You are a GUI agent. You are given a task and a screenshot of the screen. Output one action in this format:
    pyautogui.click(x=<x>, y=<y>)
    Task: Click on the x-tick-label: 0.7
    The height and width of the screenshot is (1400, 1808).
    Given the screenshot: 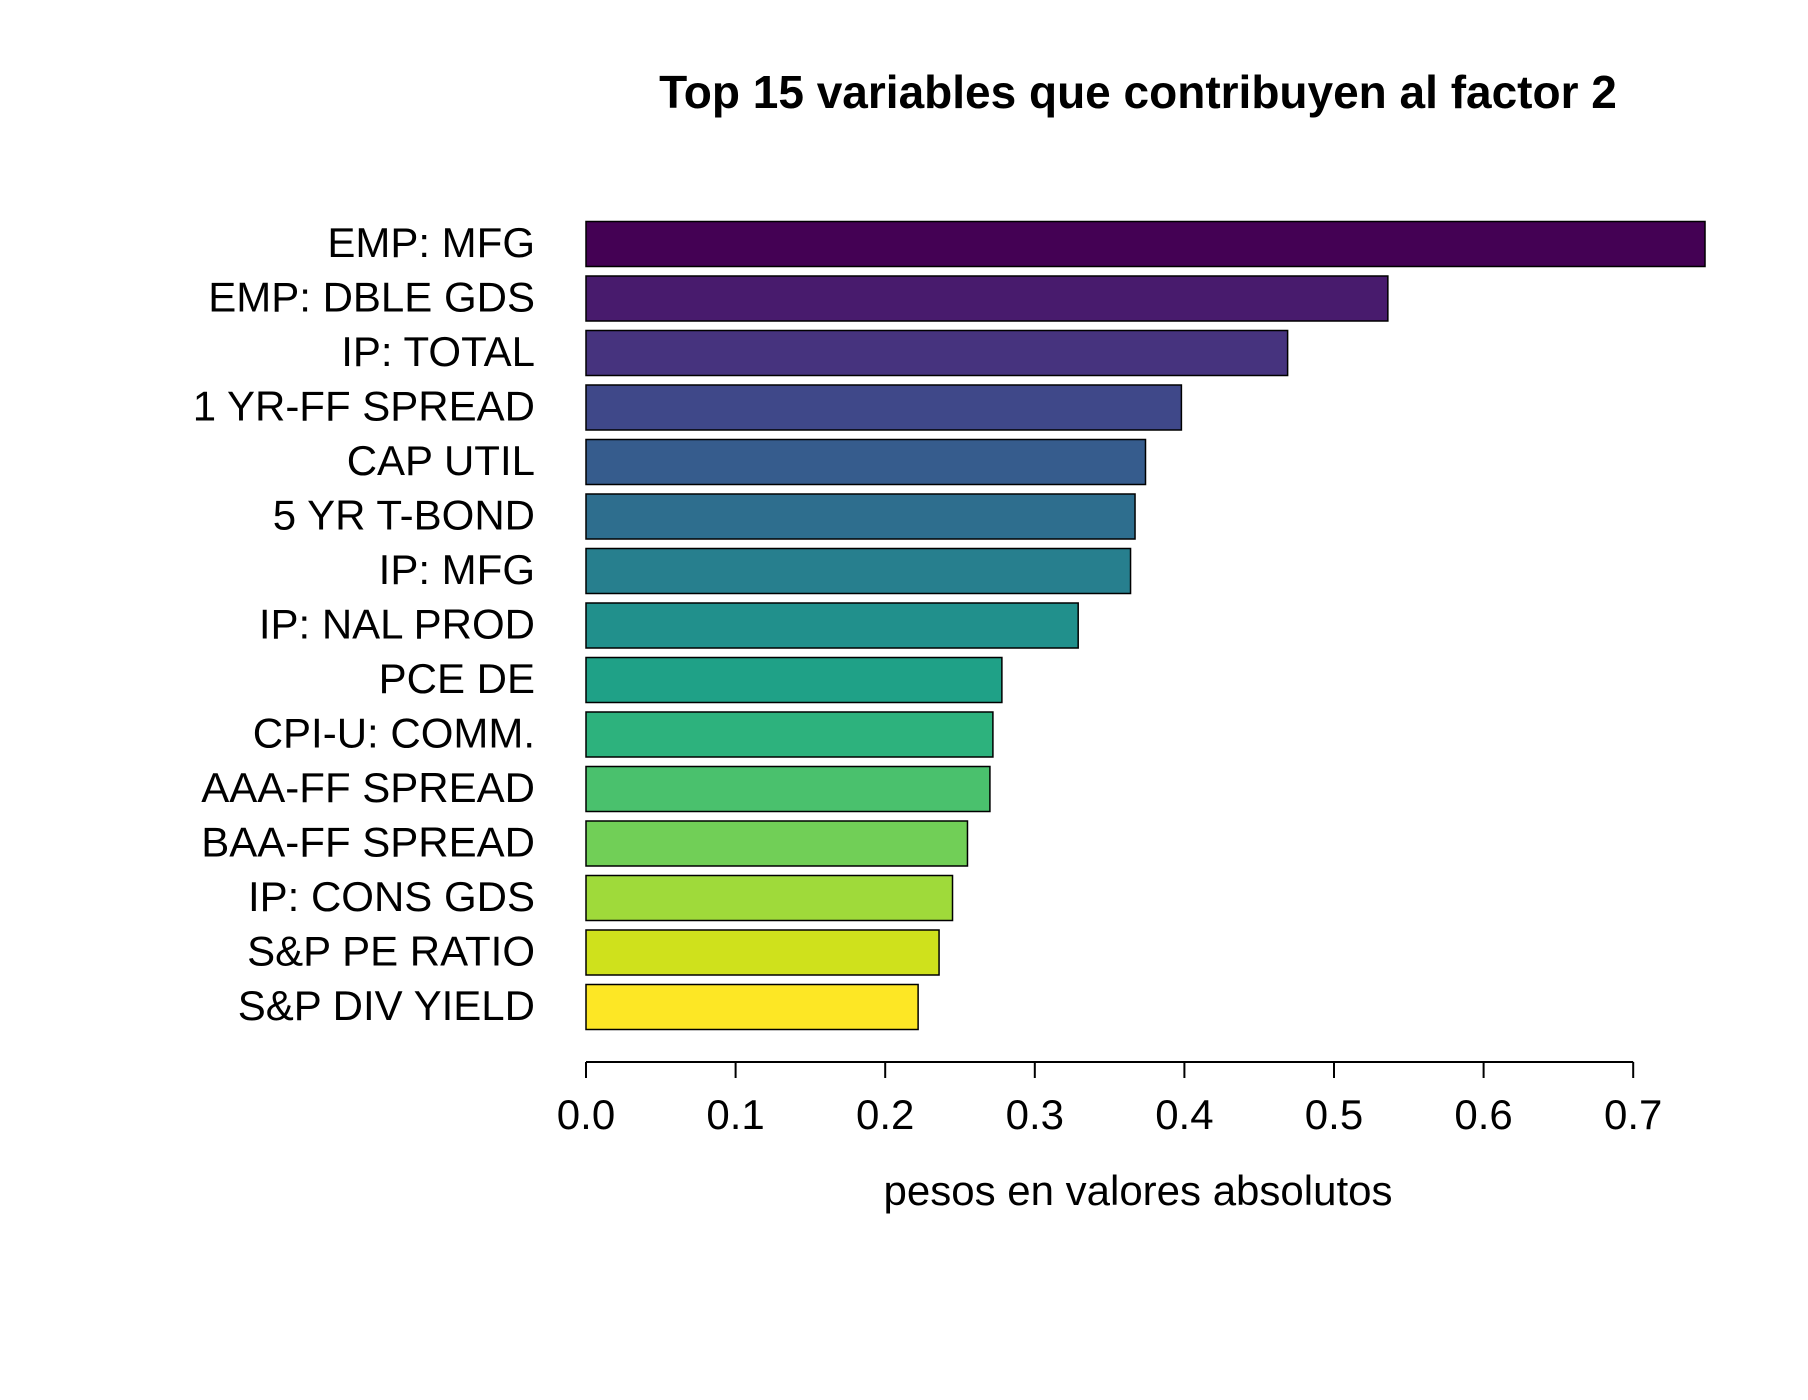 What is the action you would take?
    pyautogui.click(x=1633, y=1114)
    